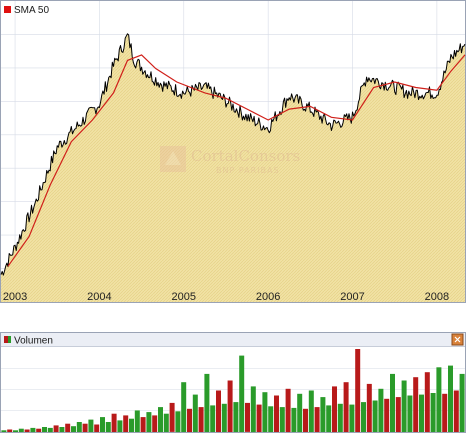  What do you see at coordinates (245, 156) in the screenshot?
I see `watermark-text: CortalConsors` at bounding box center [245, 156].